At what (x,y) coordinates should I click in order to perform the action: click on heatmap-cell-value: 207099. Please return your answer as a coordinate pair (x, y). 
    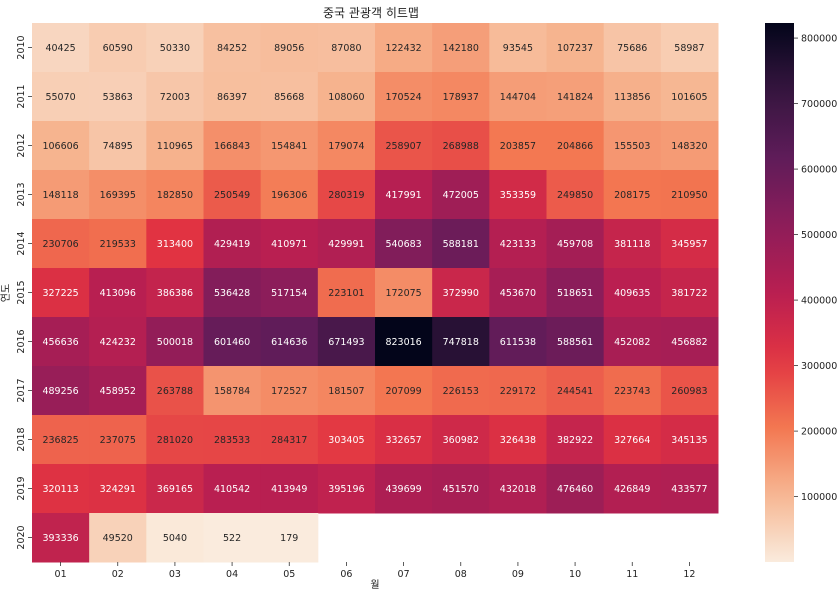
    Looking at the image, I should click on (403, 391).